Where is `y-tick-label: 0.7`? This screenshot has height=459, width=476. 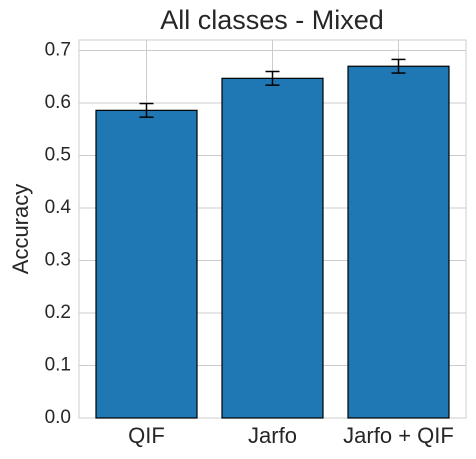
y-tick-label: 0.7 is located at coordinates (58, 50).